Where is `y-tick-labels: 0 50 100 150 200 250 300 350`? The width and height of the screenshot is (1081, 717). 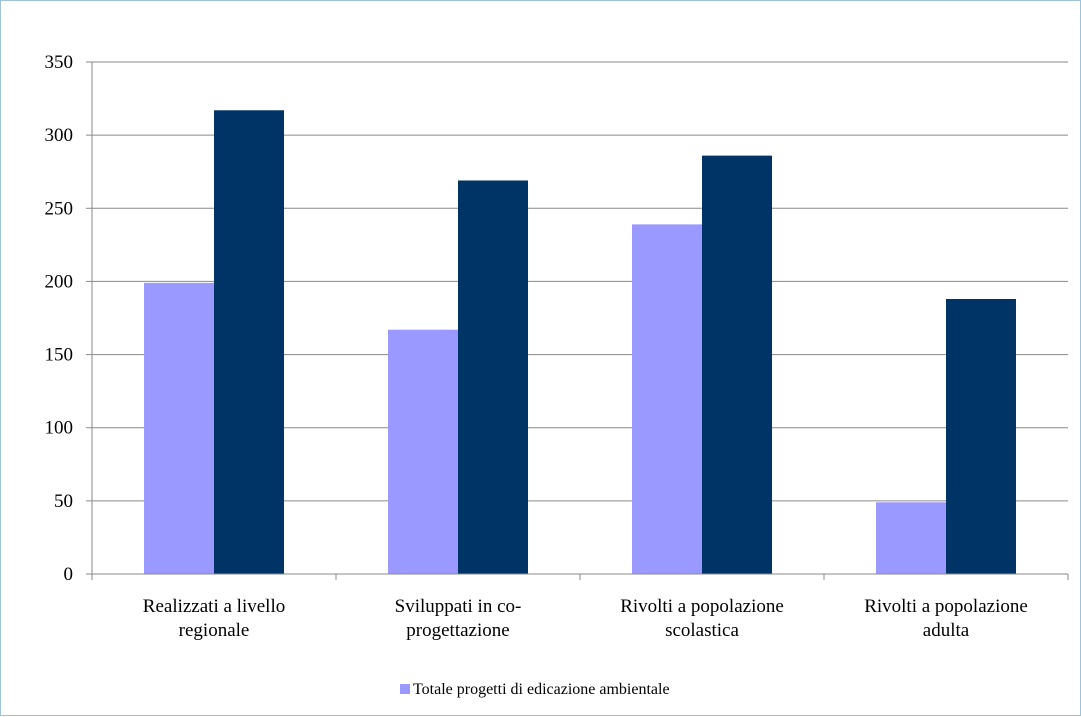 y-tick-labels: 0 50 100 150 200 250 300 350 is located at coordinates (59, 318).